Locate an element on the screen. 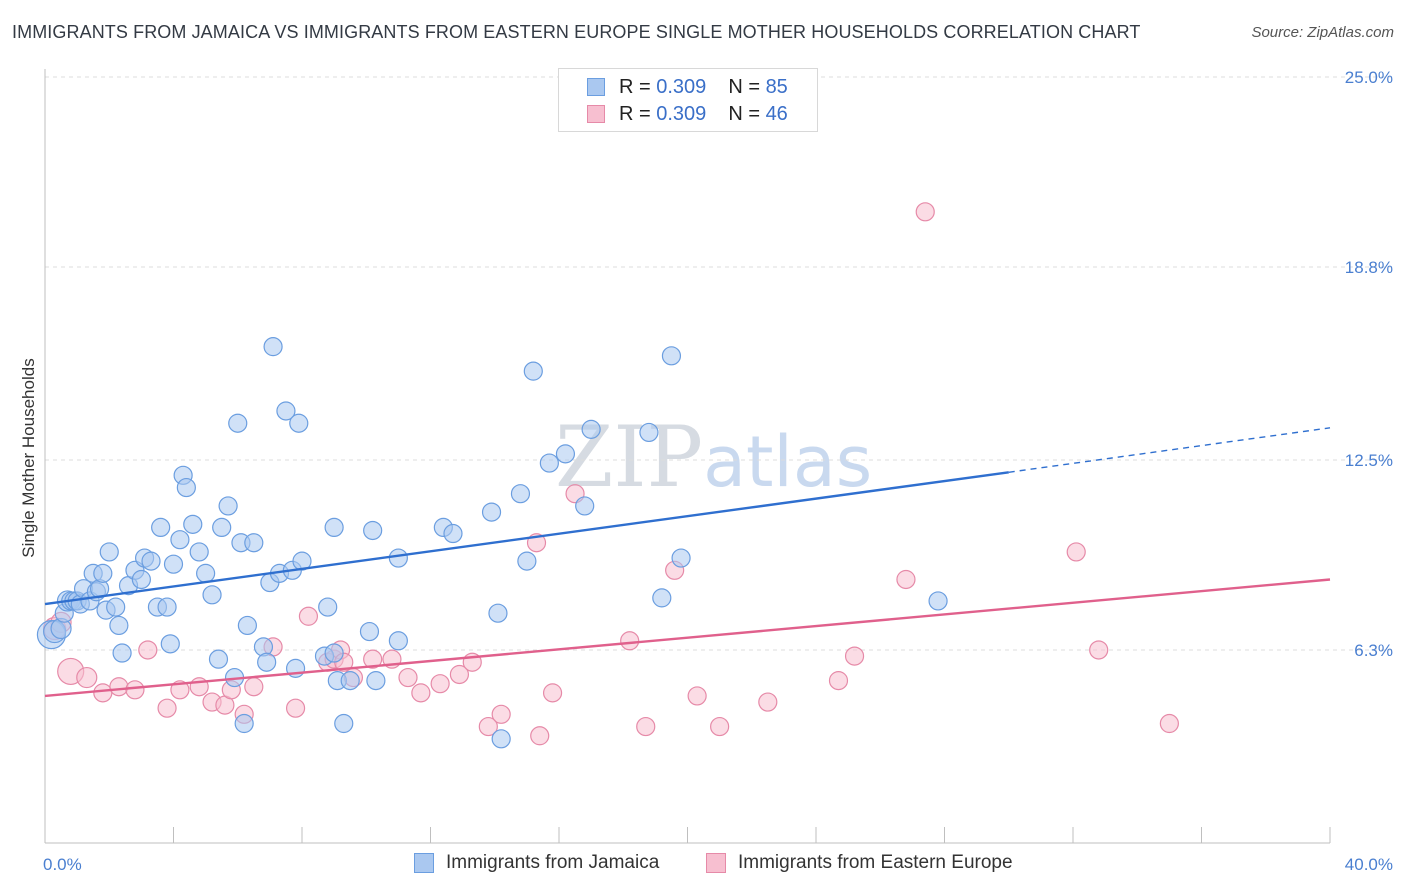 The image size is (1406, 892). source-label: Source: ZipAtlas.com is located at coordinates (1322, 32).